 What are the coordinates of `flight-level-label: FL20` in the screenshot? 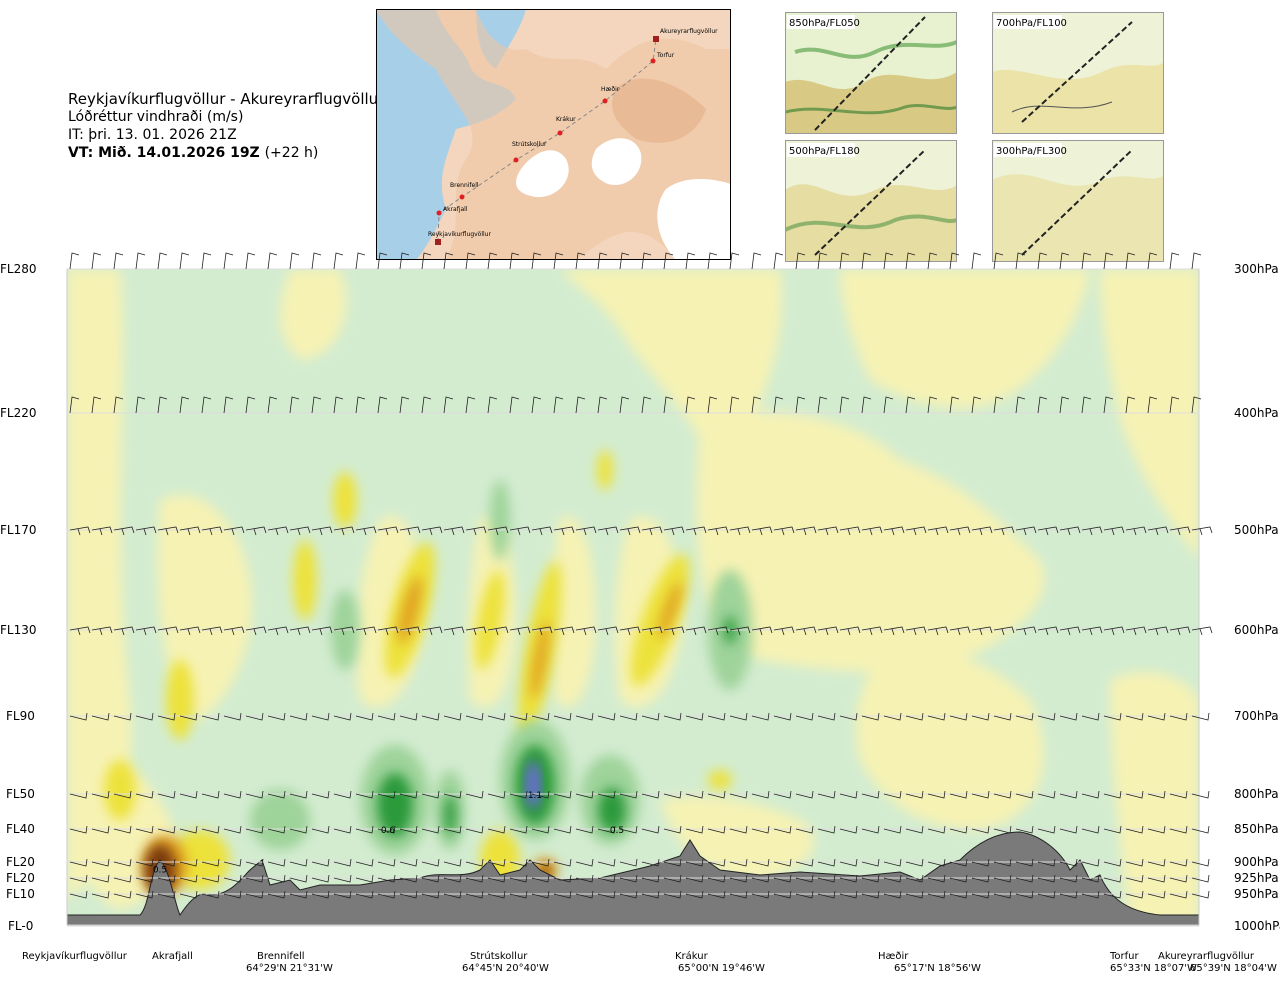 It's located at (20, 862).